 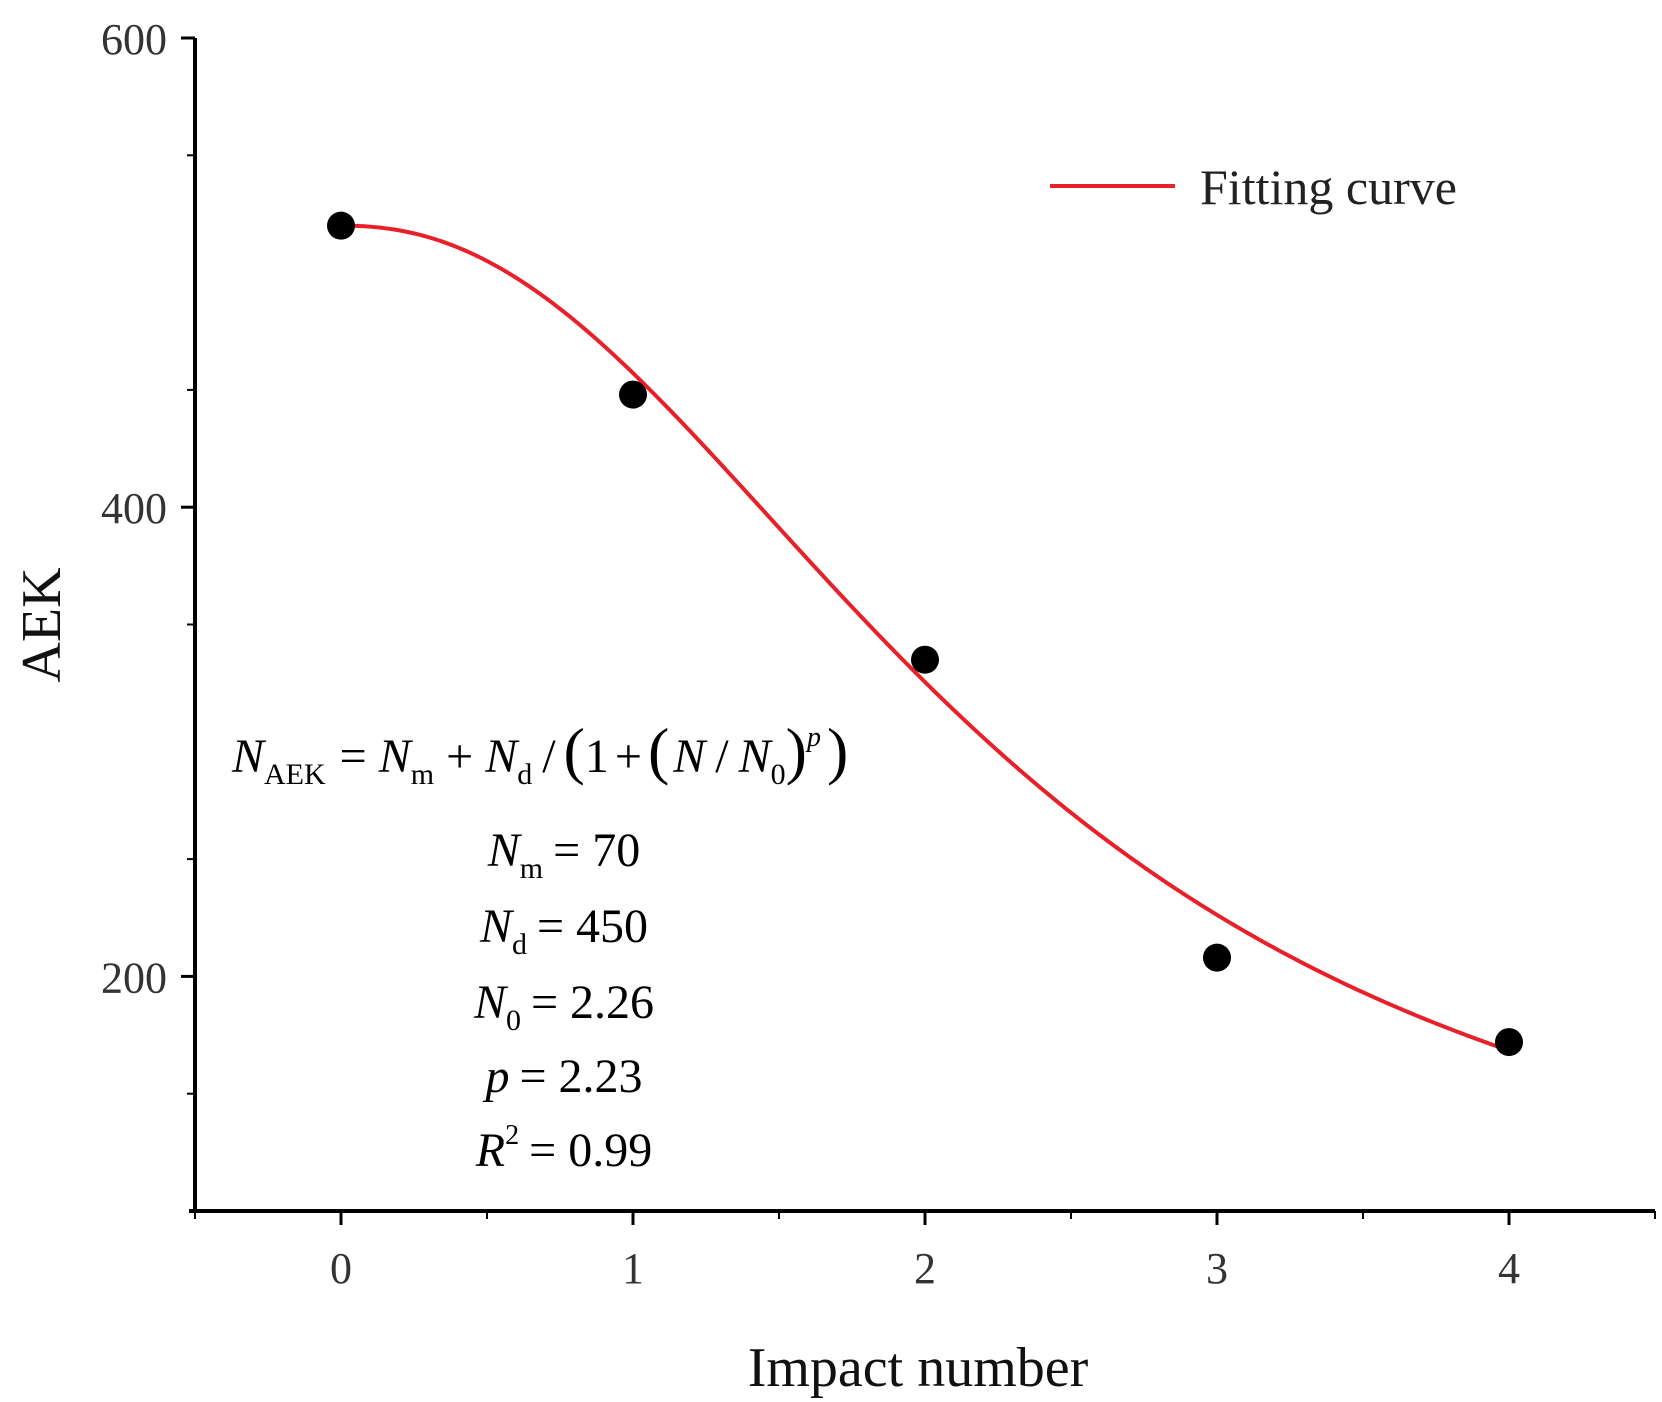 What do you see at coordinates (134, 39) in the screenshot?
I see `y-tick-label-600: 600` at bounding box center [134, 39].